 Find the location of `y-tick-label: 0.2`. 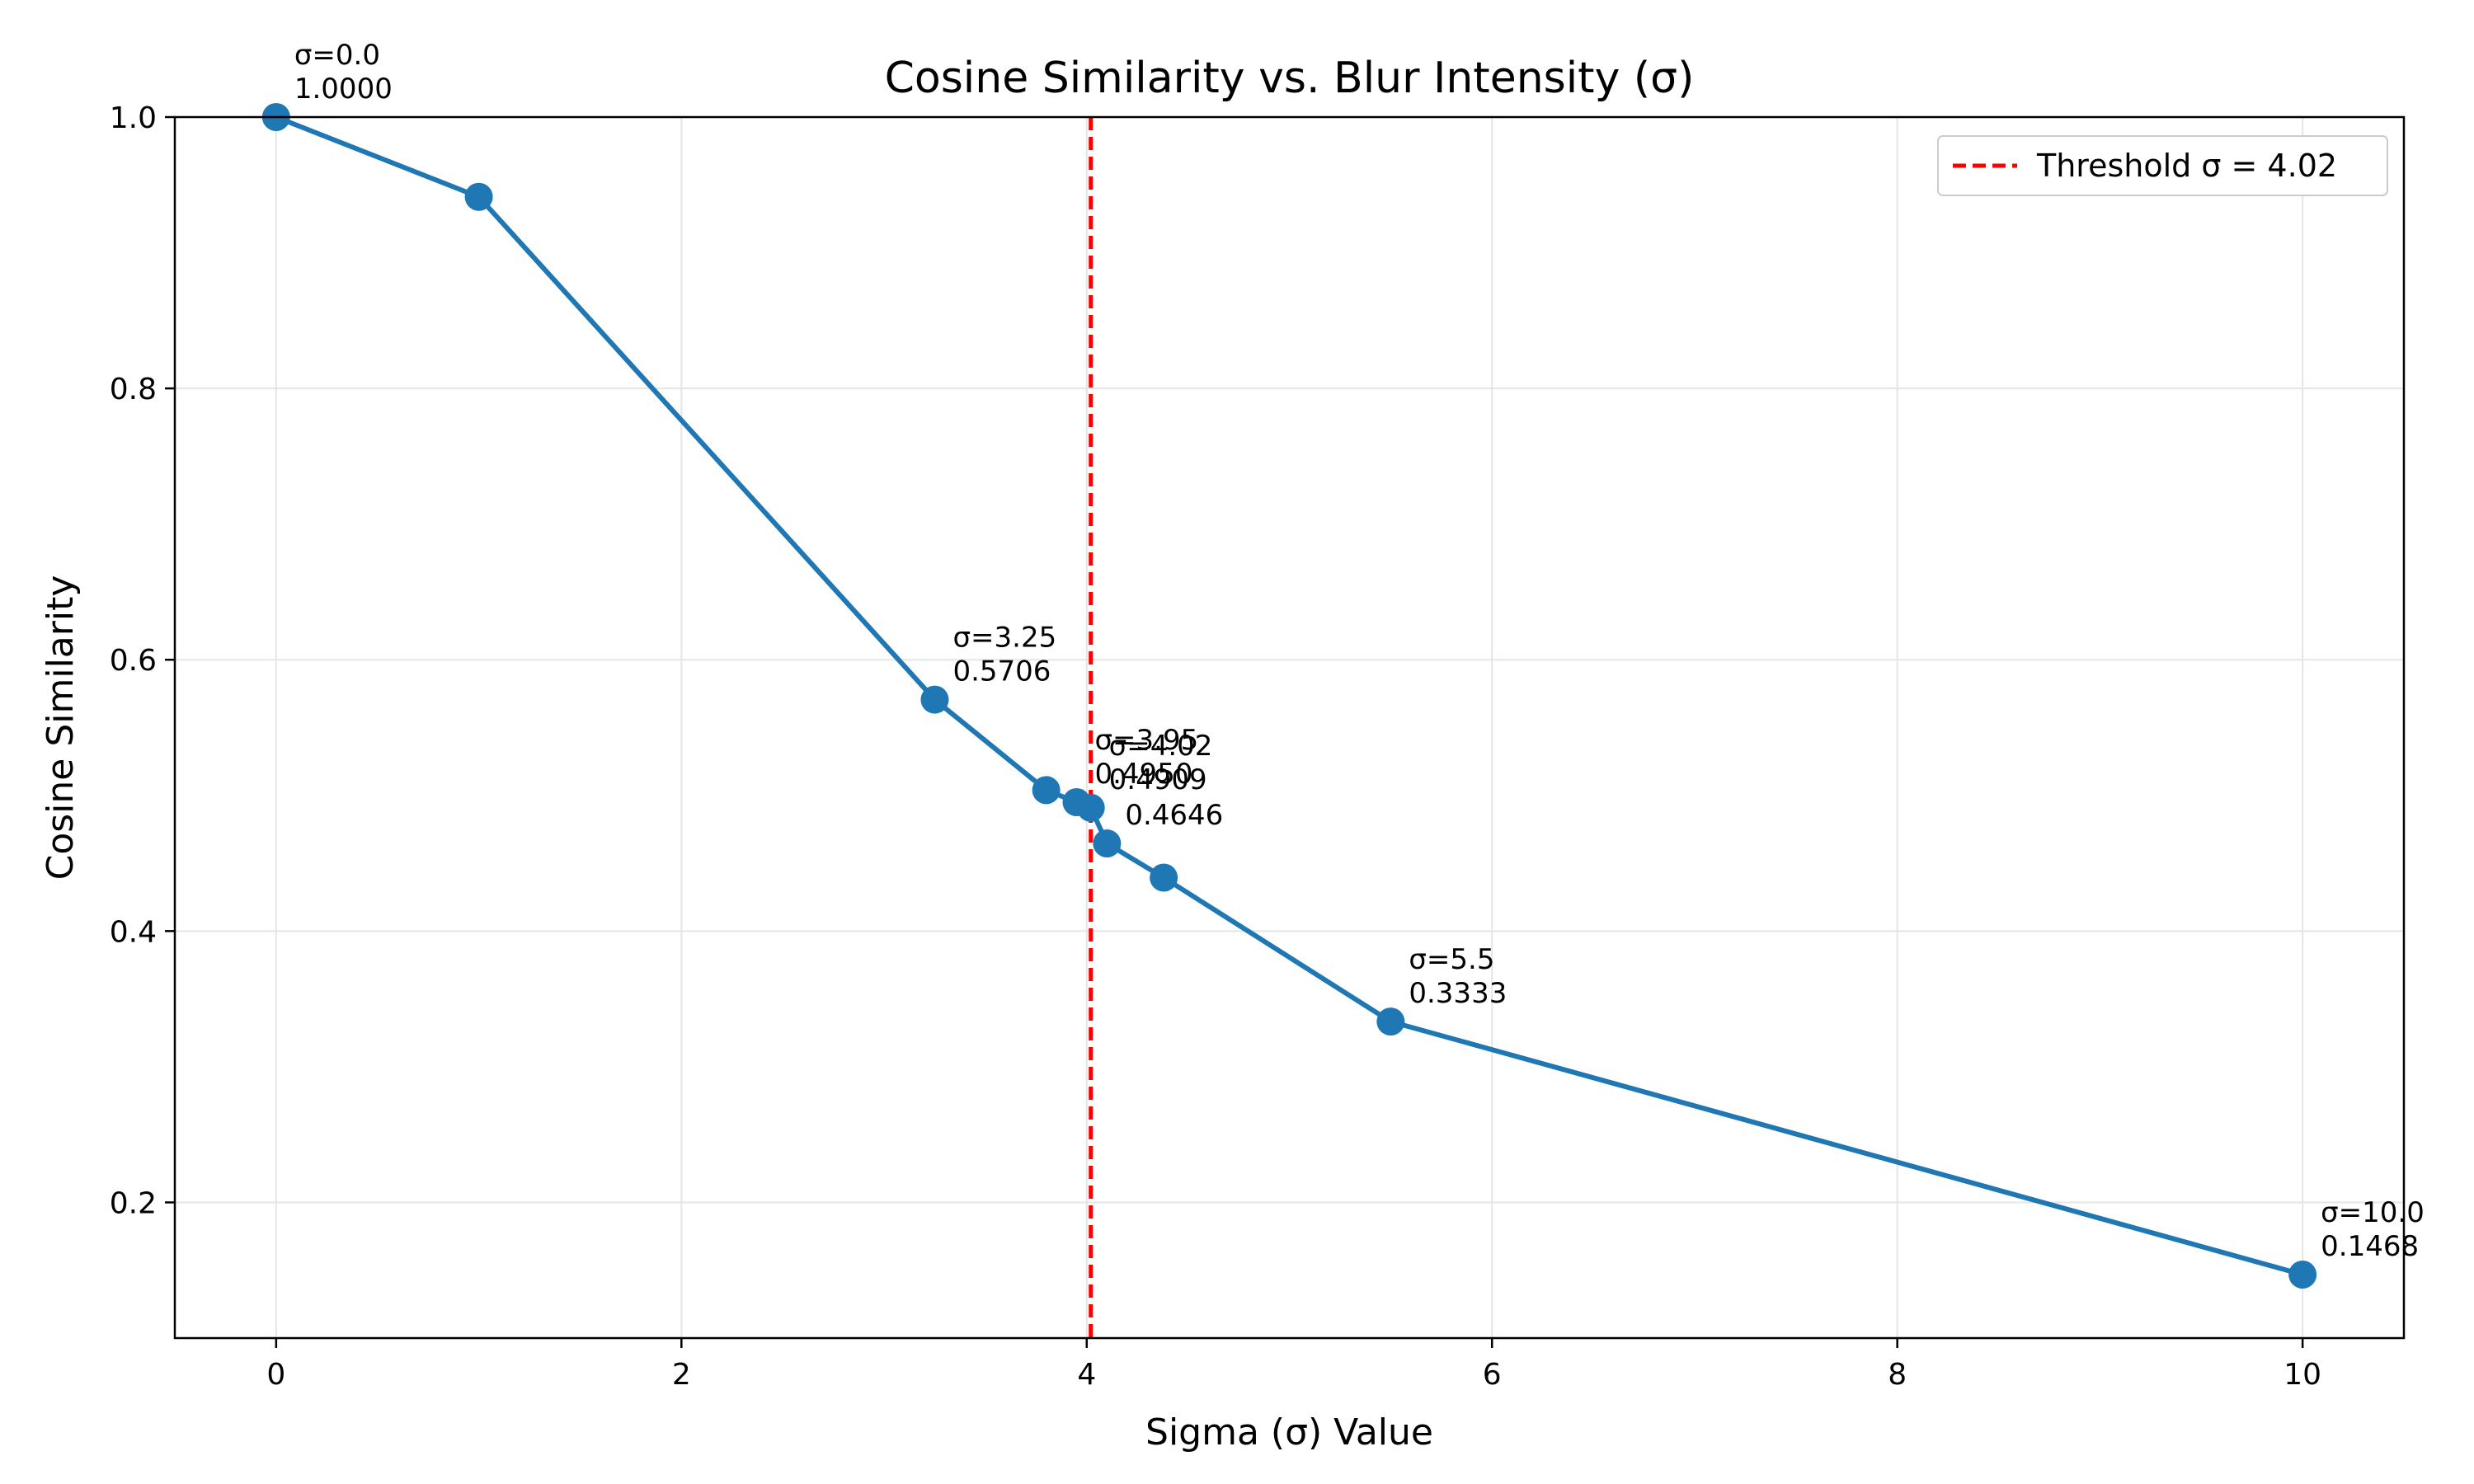

y-tick-label: 0.2 is located at coordinates (133, 1203).